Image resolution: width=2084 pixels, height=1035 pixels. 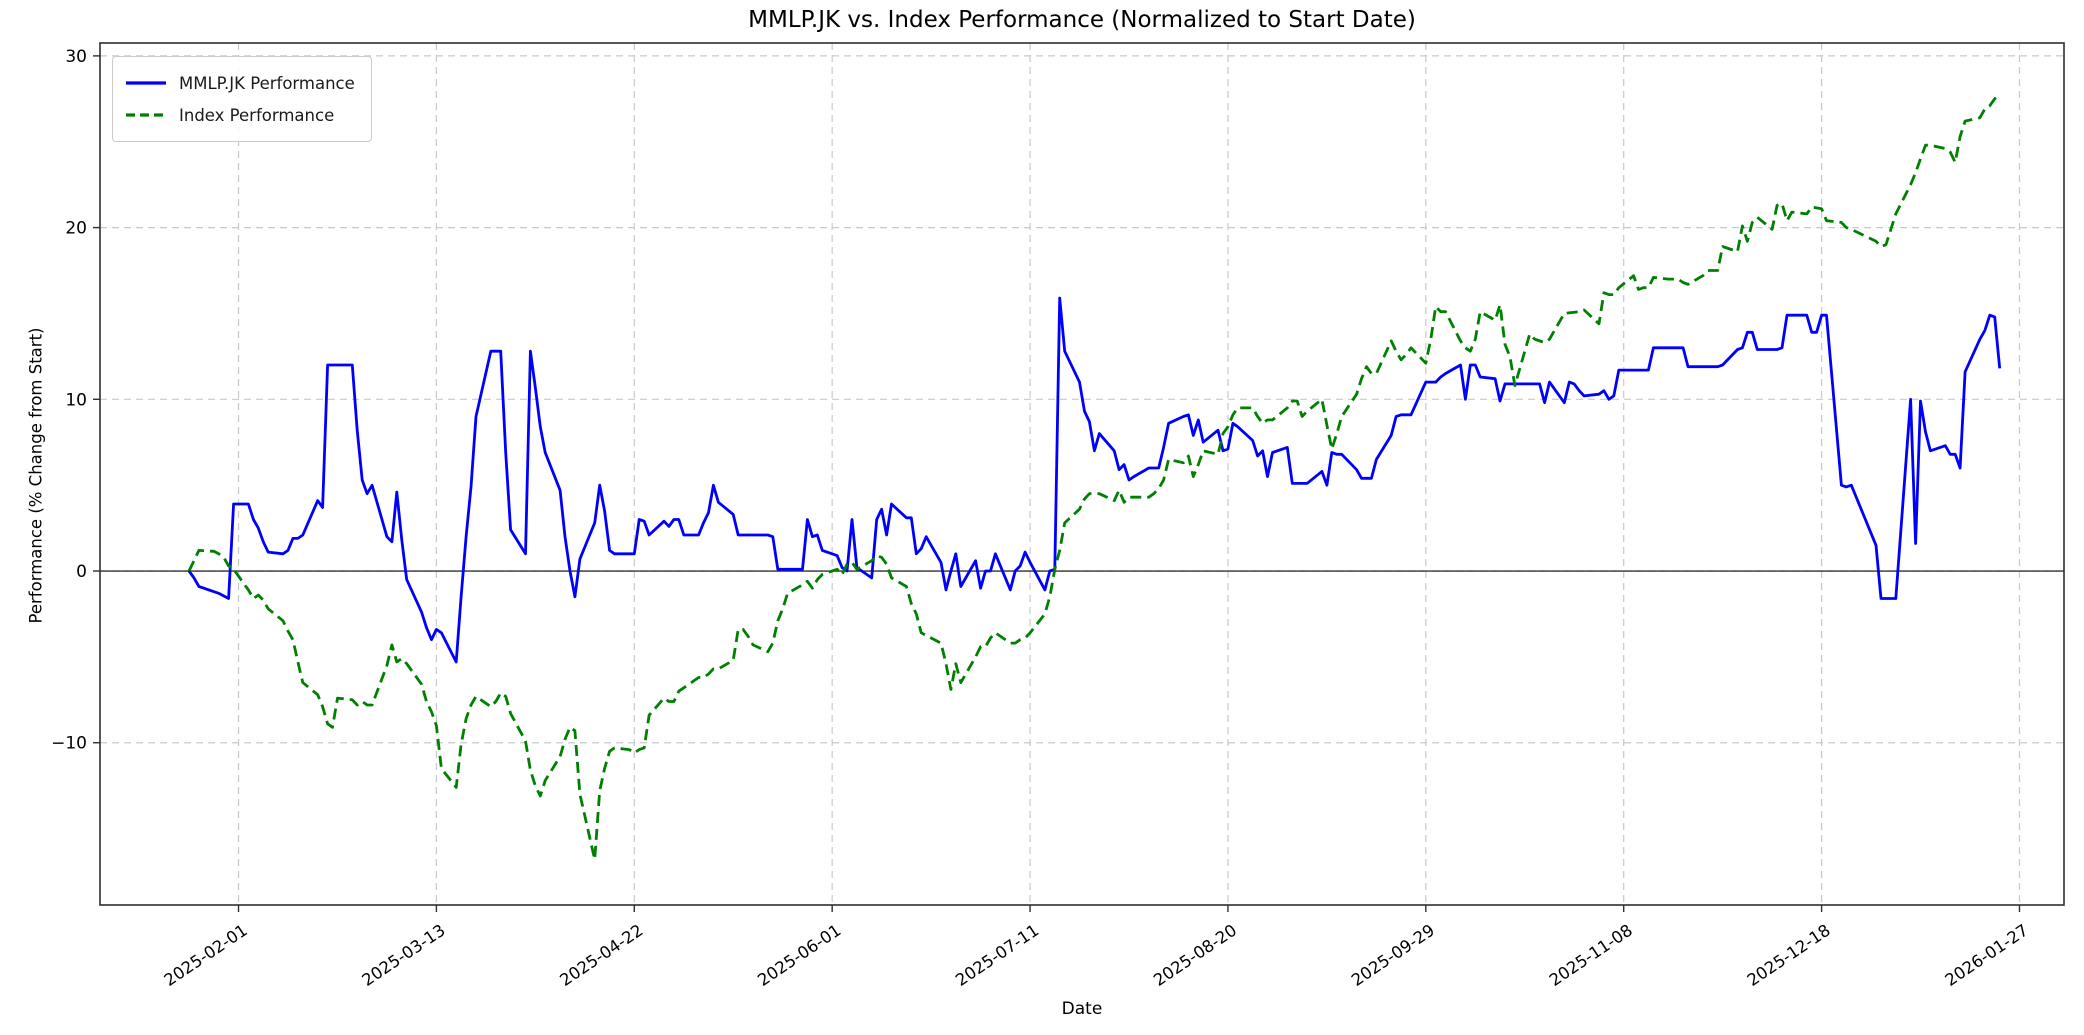 What do you see at coordinates (799, 955) in the screenshot?
I see `x-tick-label: 2025-06-01` at bounding box center [799, 955].